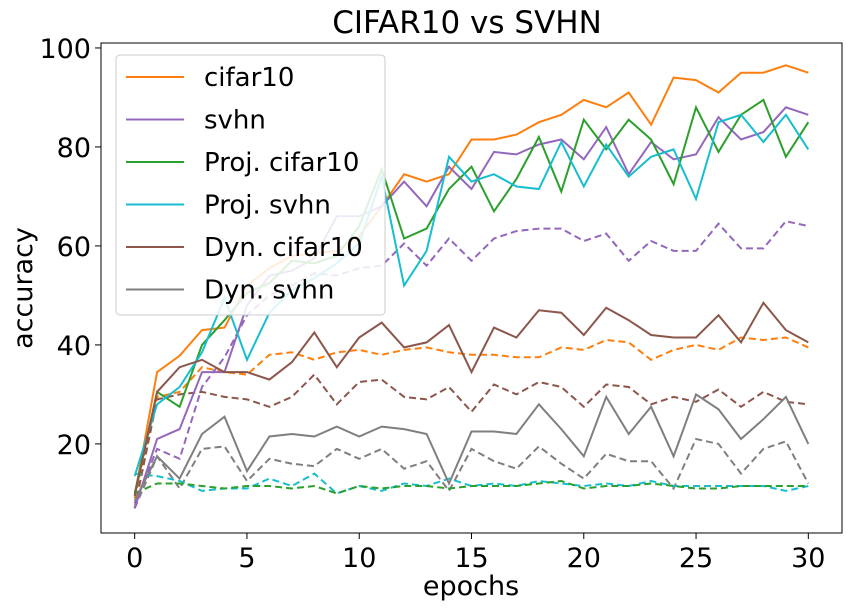  I want to click on legend-label-dyn-svhn: Dyn. svhn, so click(269, 291).